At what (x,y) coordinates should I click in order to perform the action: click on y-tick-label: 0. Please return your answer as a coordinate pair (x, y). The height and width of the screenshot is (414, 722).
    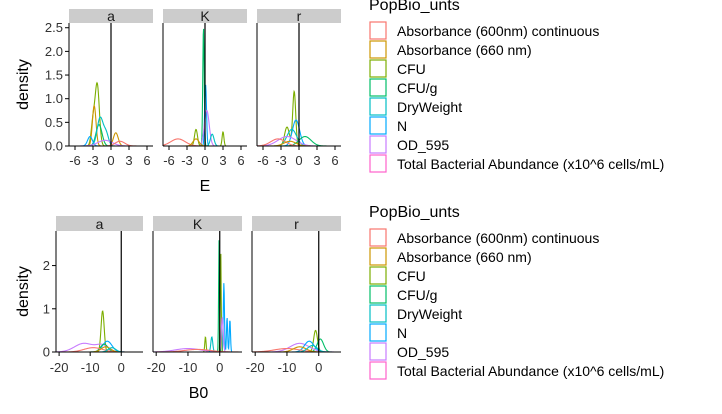
    Looking at the image, I should click on (46, 352).